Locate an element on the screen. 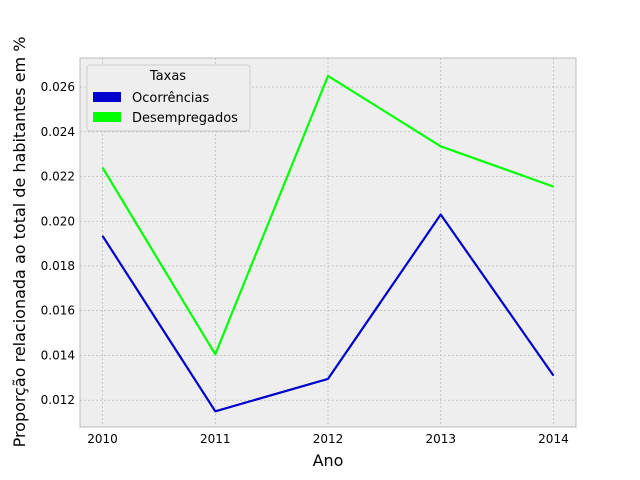  x-tick-label: 2011 is located at coordinates (215, 439).